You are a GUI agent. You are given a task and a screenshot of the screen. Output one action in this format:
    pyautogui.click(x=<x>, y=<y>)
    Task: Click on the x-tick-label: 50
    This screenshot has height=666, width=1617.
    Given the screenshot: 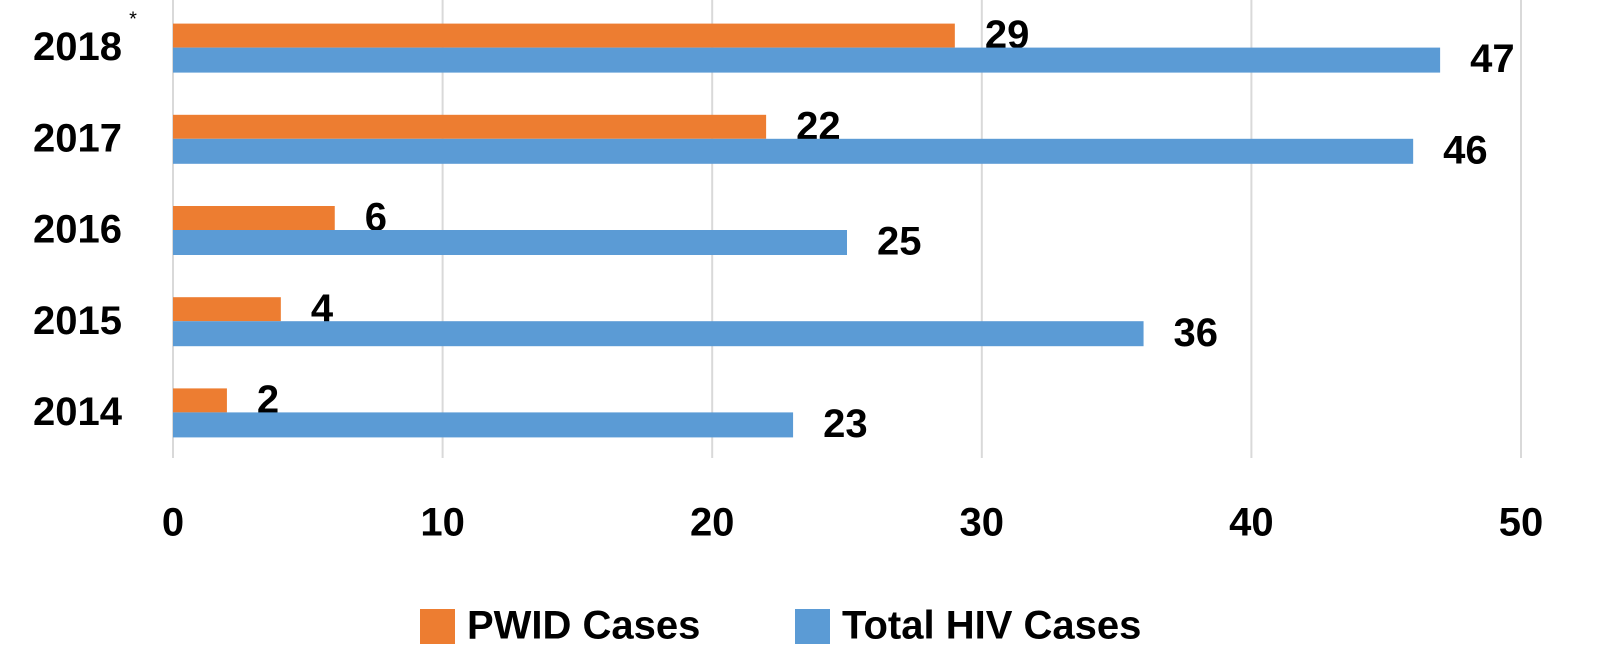 What is the action you would take?
    pyautogui.click(x=1521, y=523)
    